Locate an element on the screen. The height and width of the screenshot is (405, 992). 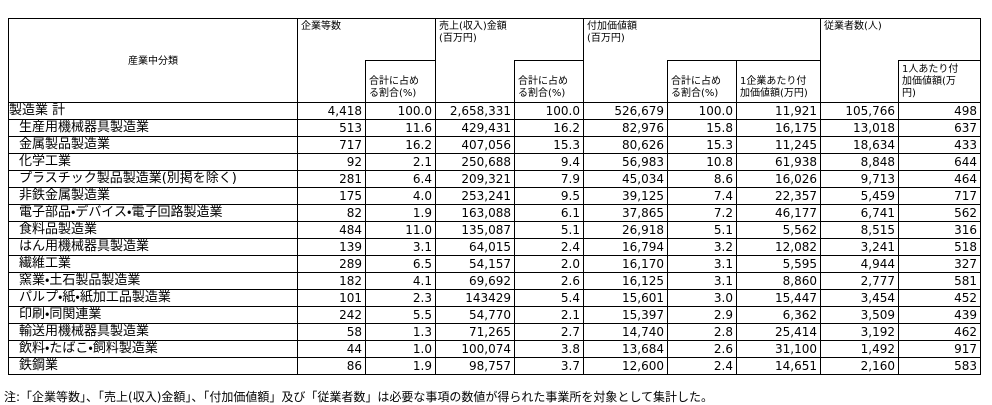
value-cell: 2.0 is located at coordinates (549, 264).